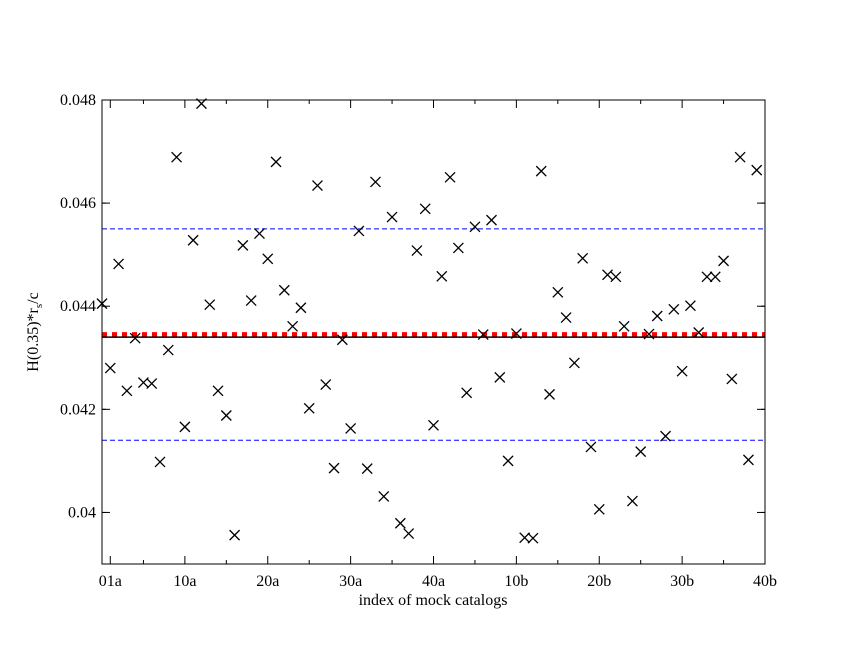 The height and width of the screenshot is (664, 860). Describe the element at coordinates (433, 581) in the screenshot. I see `x-tick-label: 40a` at that location.